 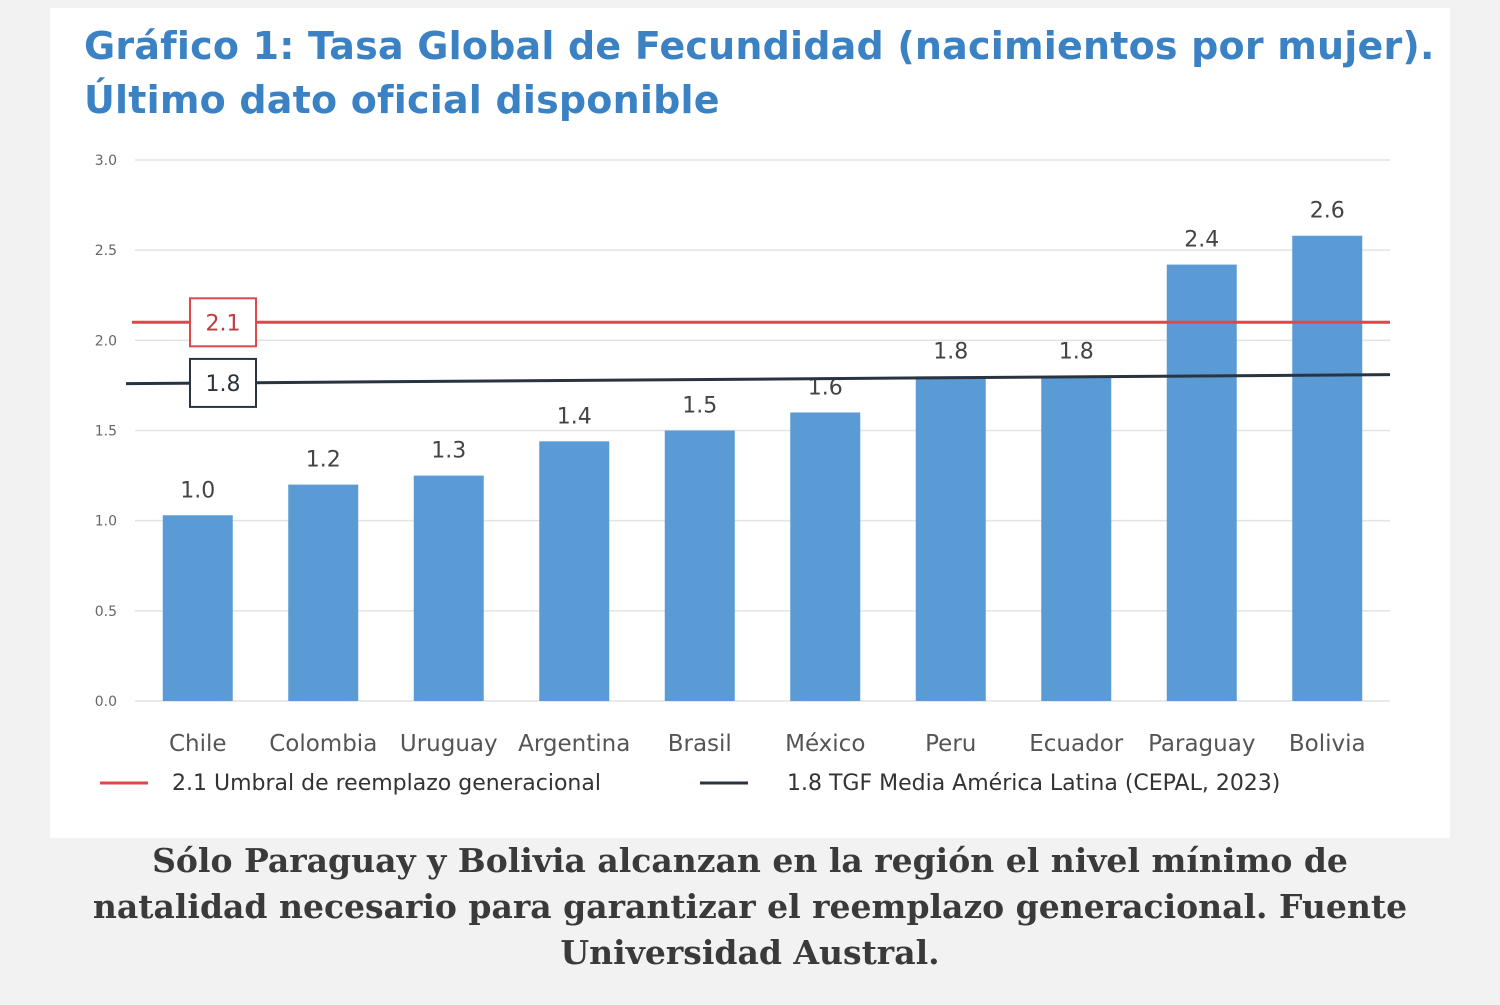 What do you see at coordinates (402, 100) in the screenshot?
I see `chart-title-line-2: Último dato oficial disponible` at bounding box center [402, 100].